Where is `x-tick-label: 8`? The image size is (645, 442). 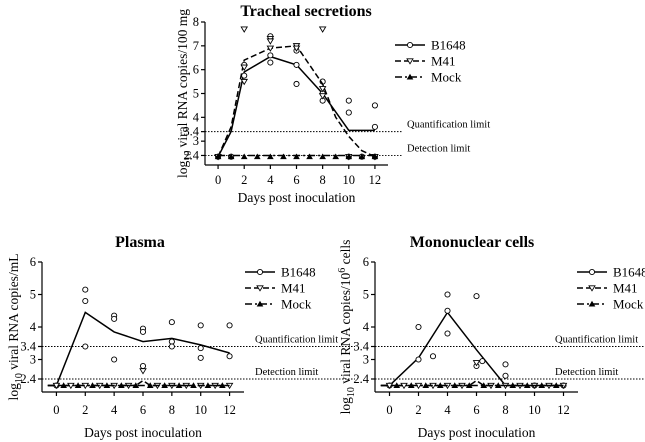 x-tick-label: 8 is located at coordinates (323, 180).